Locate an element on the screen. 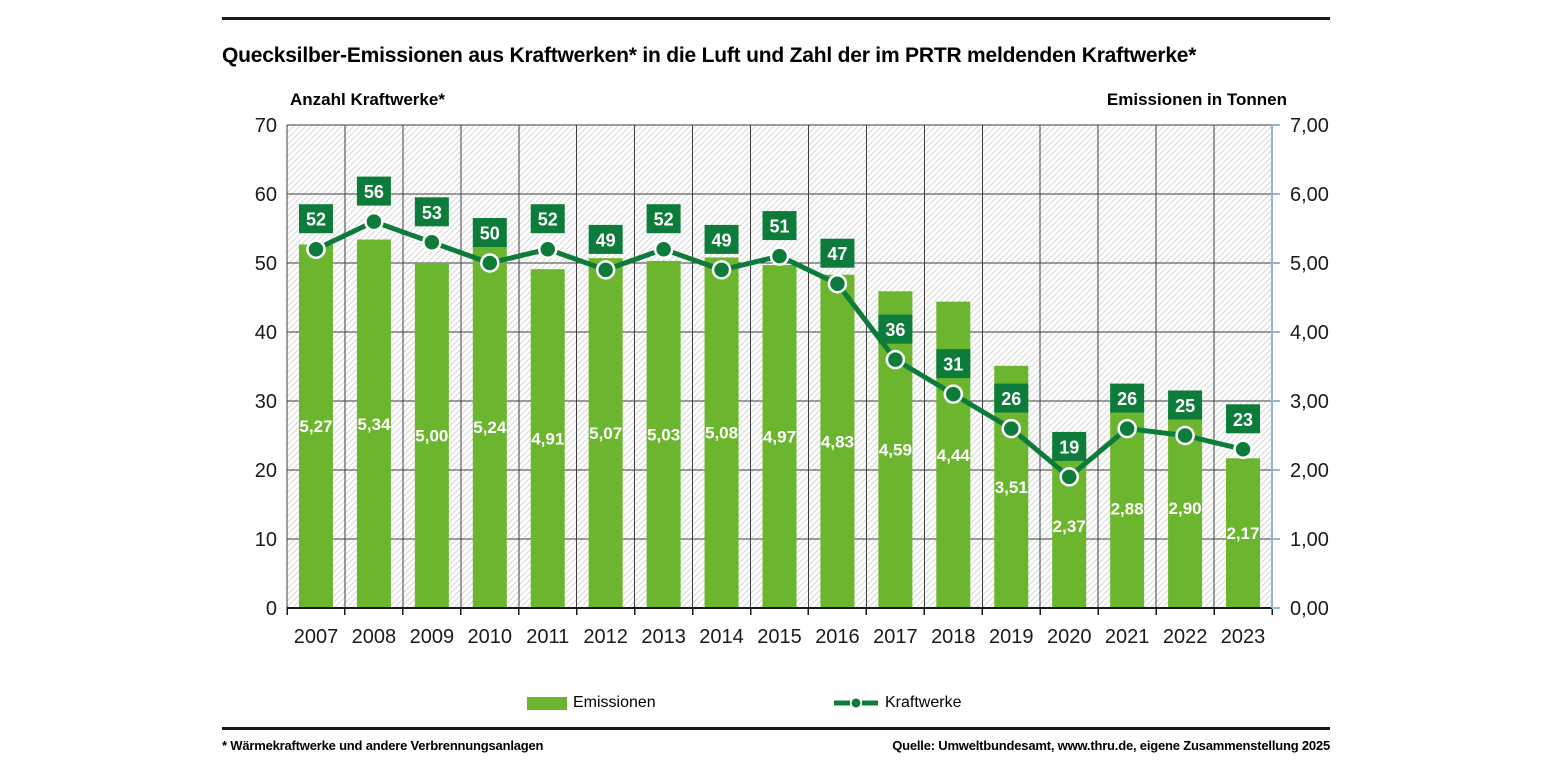 This screenshot has width=1545, height=775. count-badge-2011 is located at coordinates (547, 219).